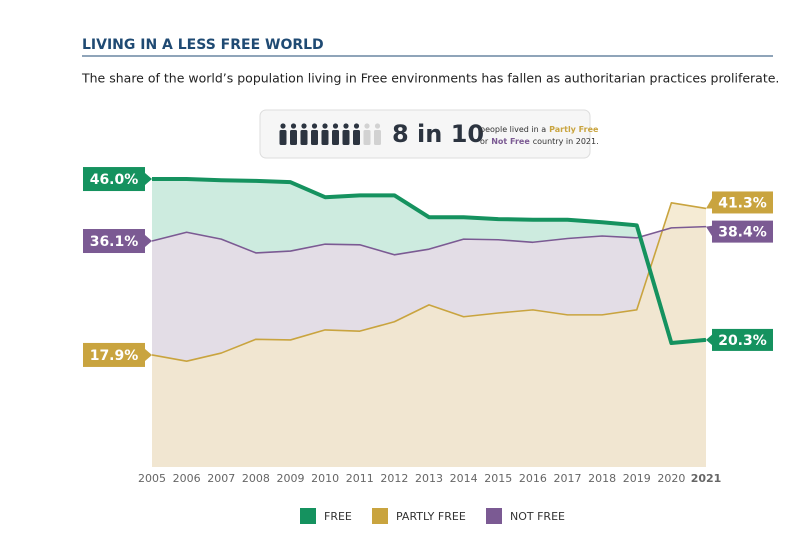 The image size is (800, 542). Describe the element at coordinates (438, 134) in the screenshot. I see `callout-headline: 8 in 10` at that location.